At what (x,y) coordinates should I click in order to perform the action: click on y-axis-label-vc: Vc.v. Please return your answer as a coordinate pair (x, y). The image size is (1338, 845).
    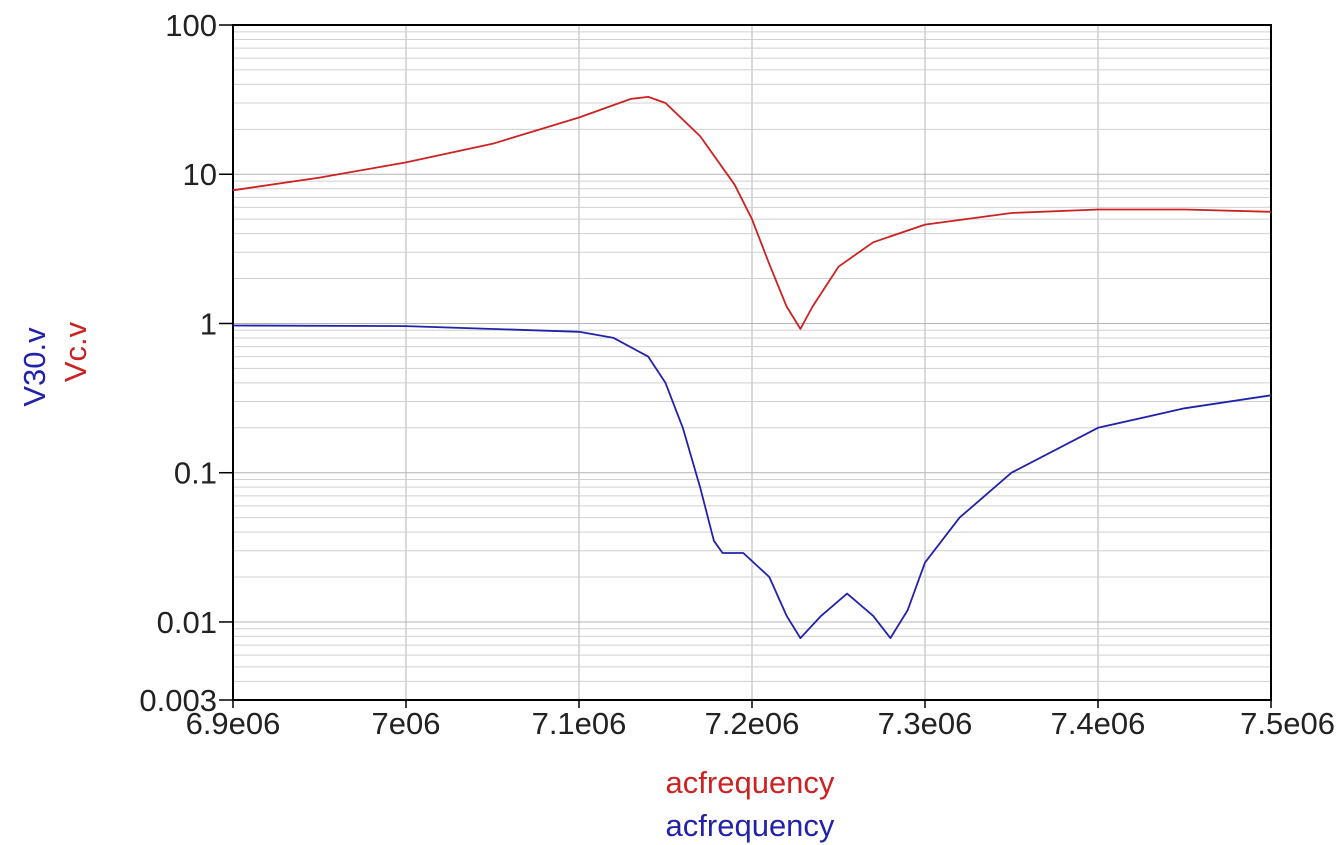
    Looking at the image, I should click on (75, 351).